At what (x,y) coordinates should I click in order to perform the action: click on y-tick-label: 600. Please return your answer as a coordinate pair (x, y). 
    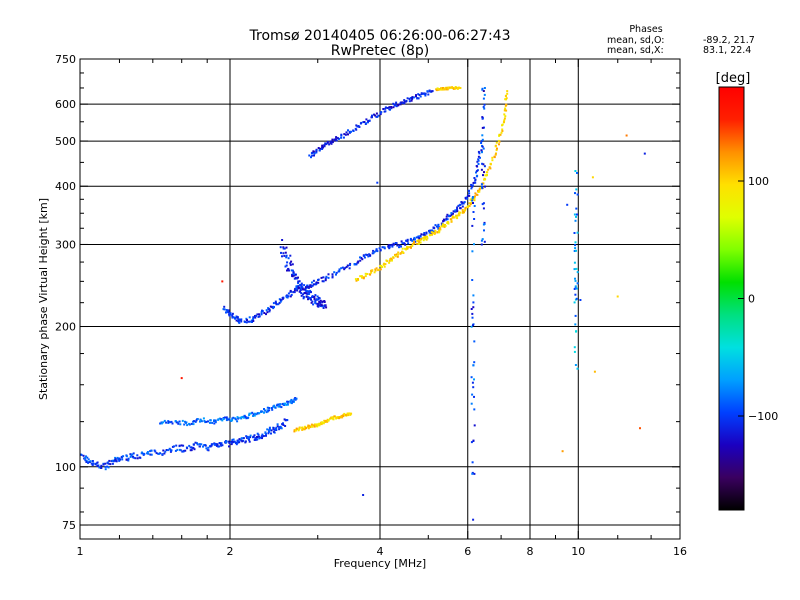
    Looking at the image, I should click on (65, 104).